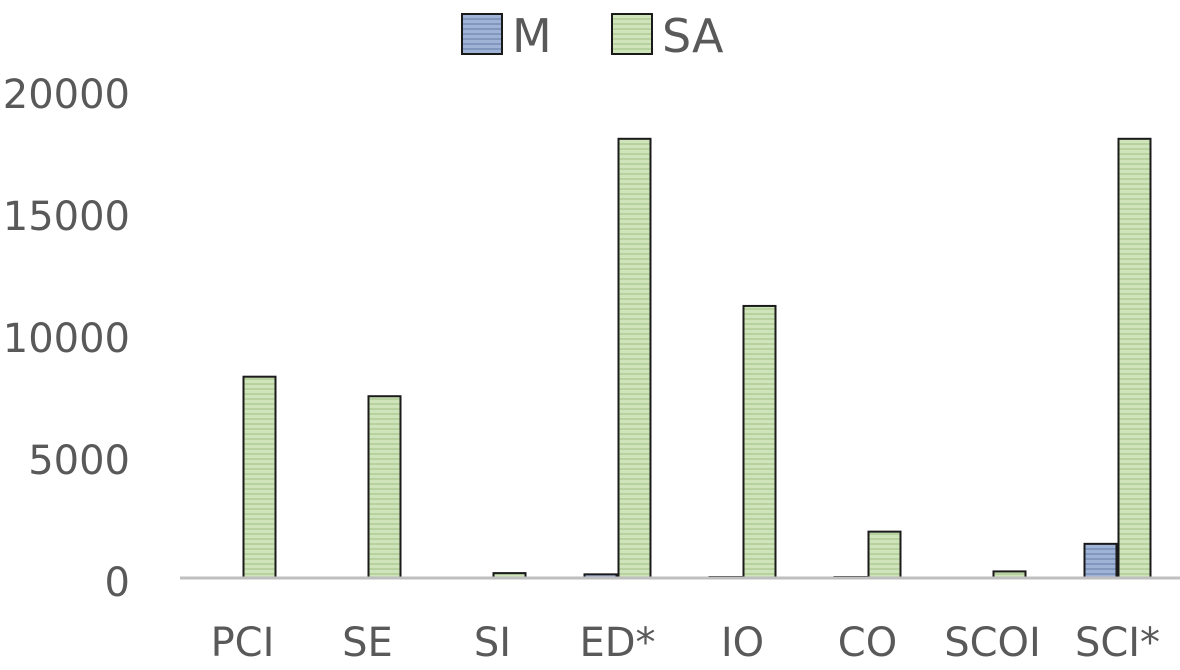 The width and height of the screenshot is (1180, 670). What do you see at coordinates (693, 36) in the screenshot?
I see `legend-label-sa: SA` at bounding box center [693, 36].